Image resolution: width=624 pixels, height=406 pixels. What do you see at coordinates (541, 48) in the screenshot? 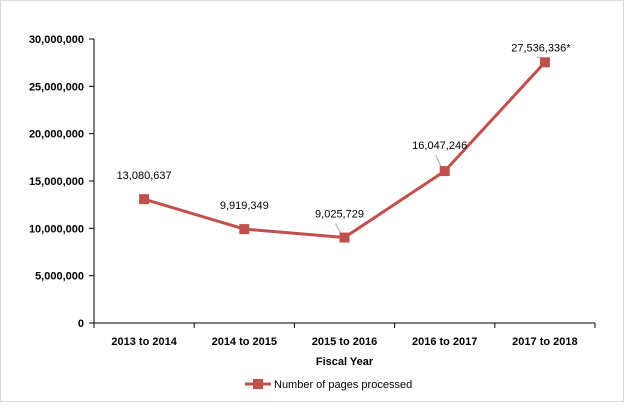
I see `data-label: 27,536,336*` at bounding box center [541, 48].